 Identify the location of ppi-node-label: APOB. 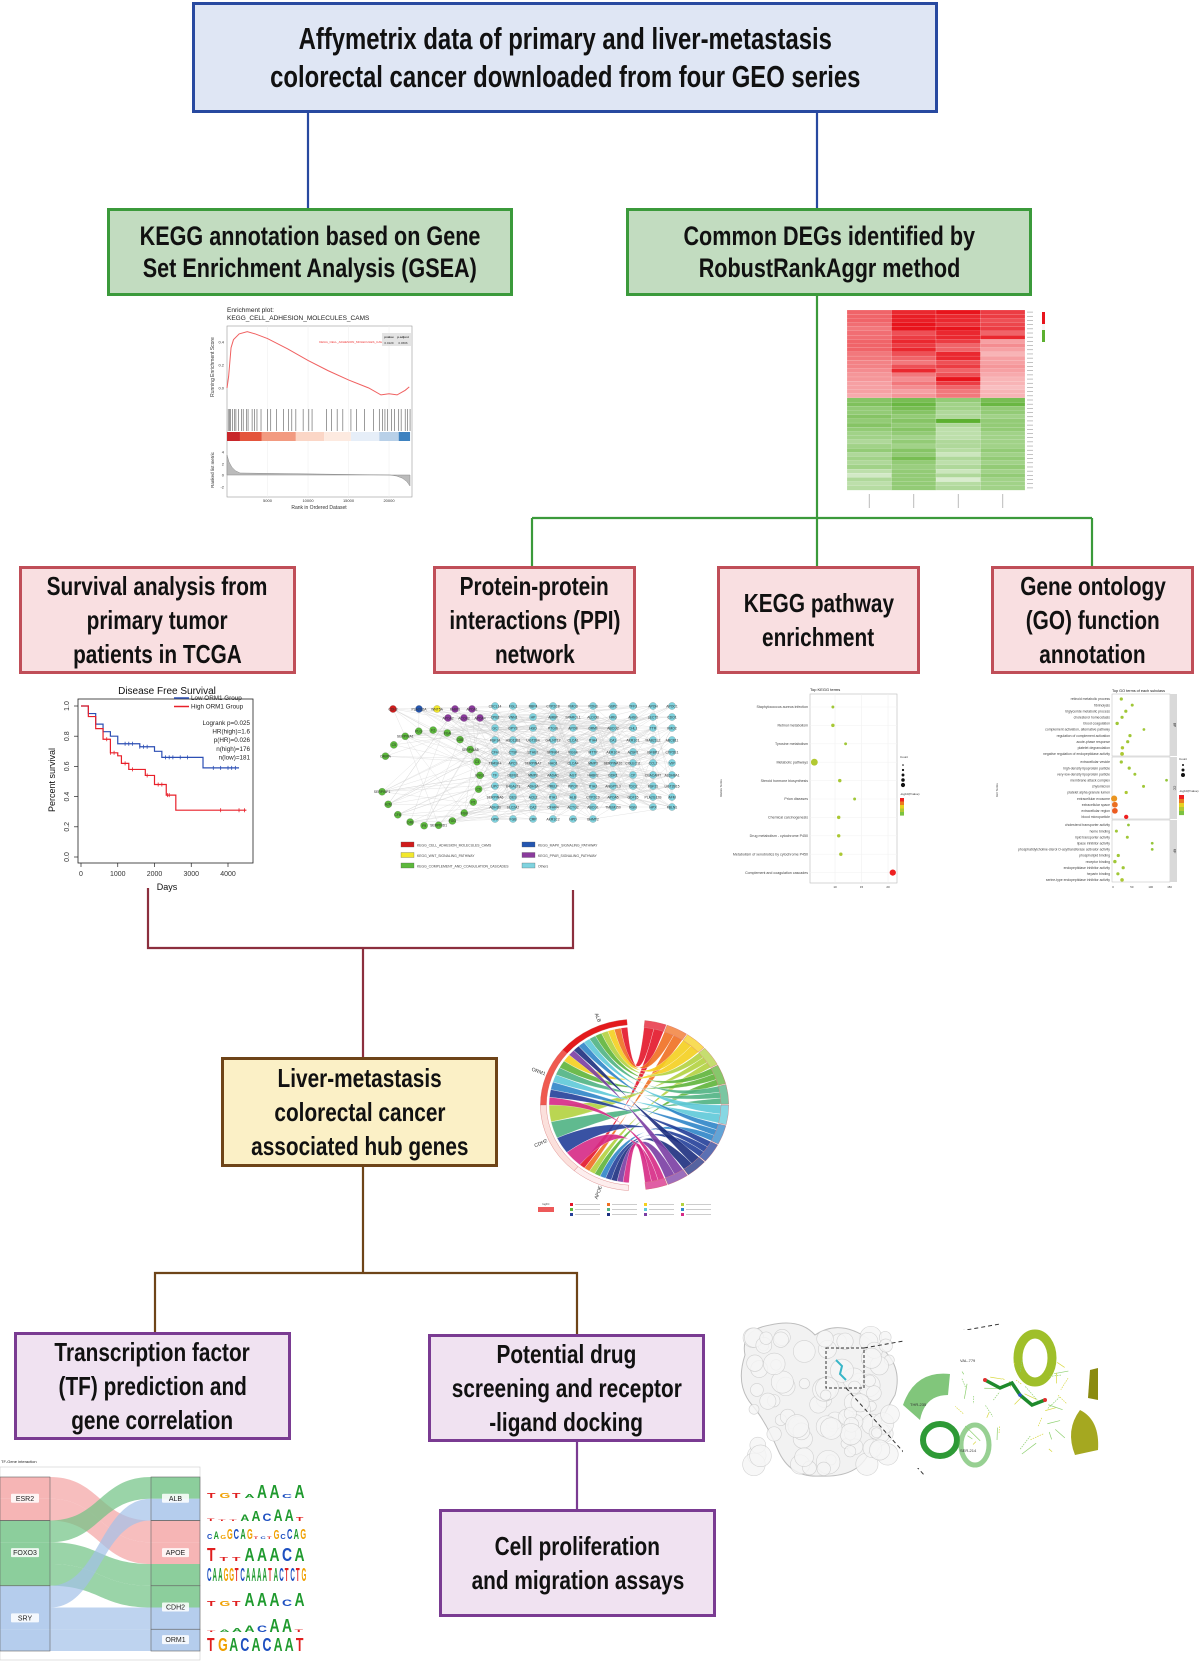
(573, 728).